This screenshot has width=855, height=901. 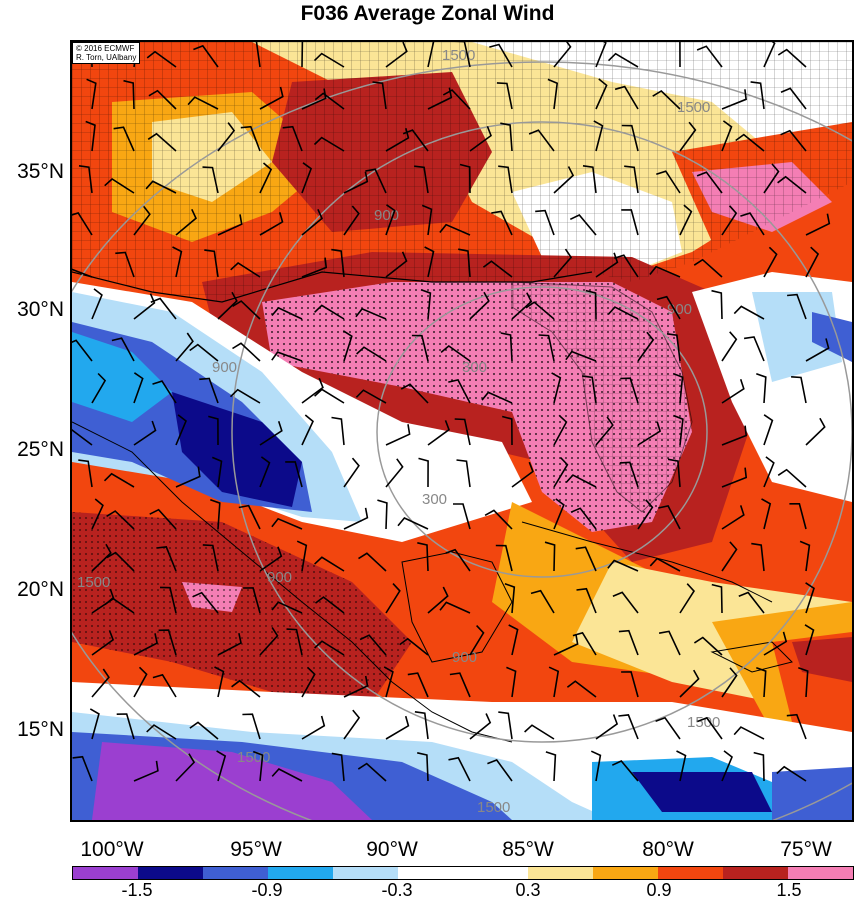 What do you see at coordinates (40, 449) in the screenshot?
I see `lat-label: 25°N` at bounding box center [40, 449].